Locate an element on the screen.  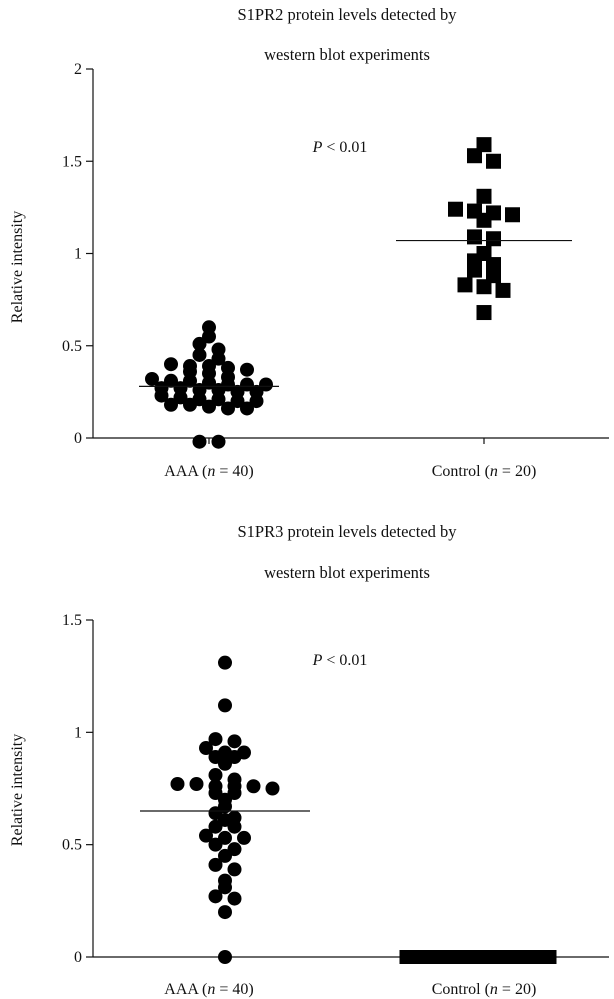
y-tick-labels: 0 0.5 1 1.5 2 is located at coordinates (72, 254).